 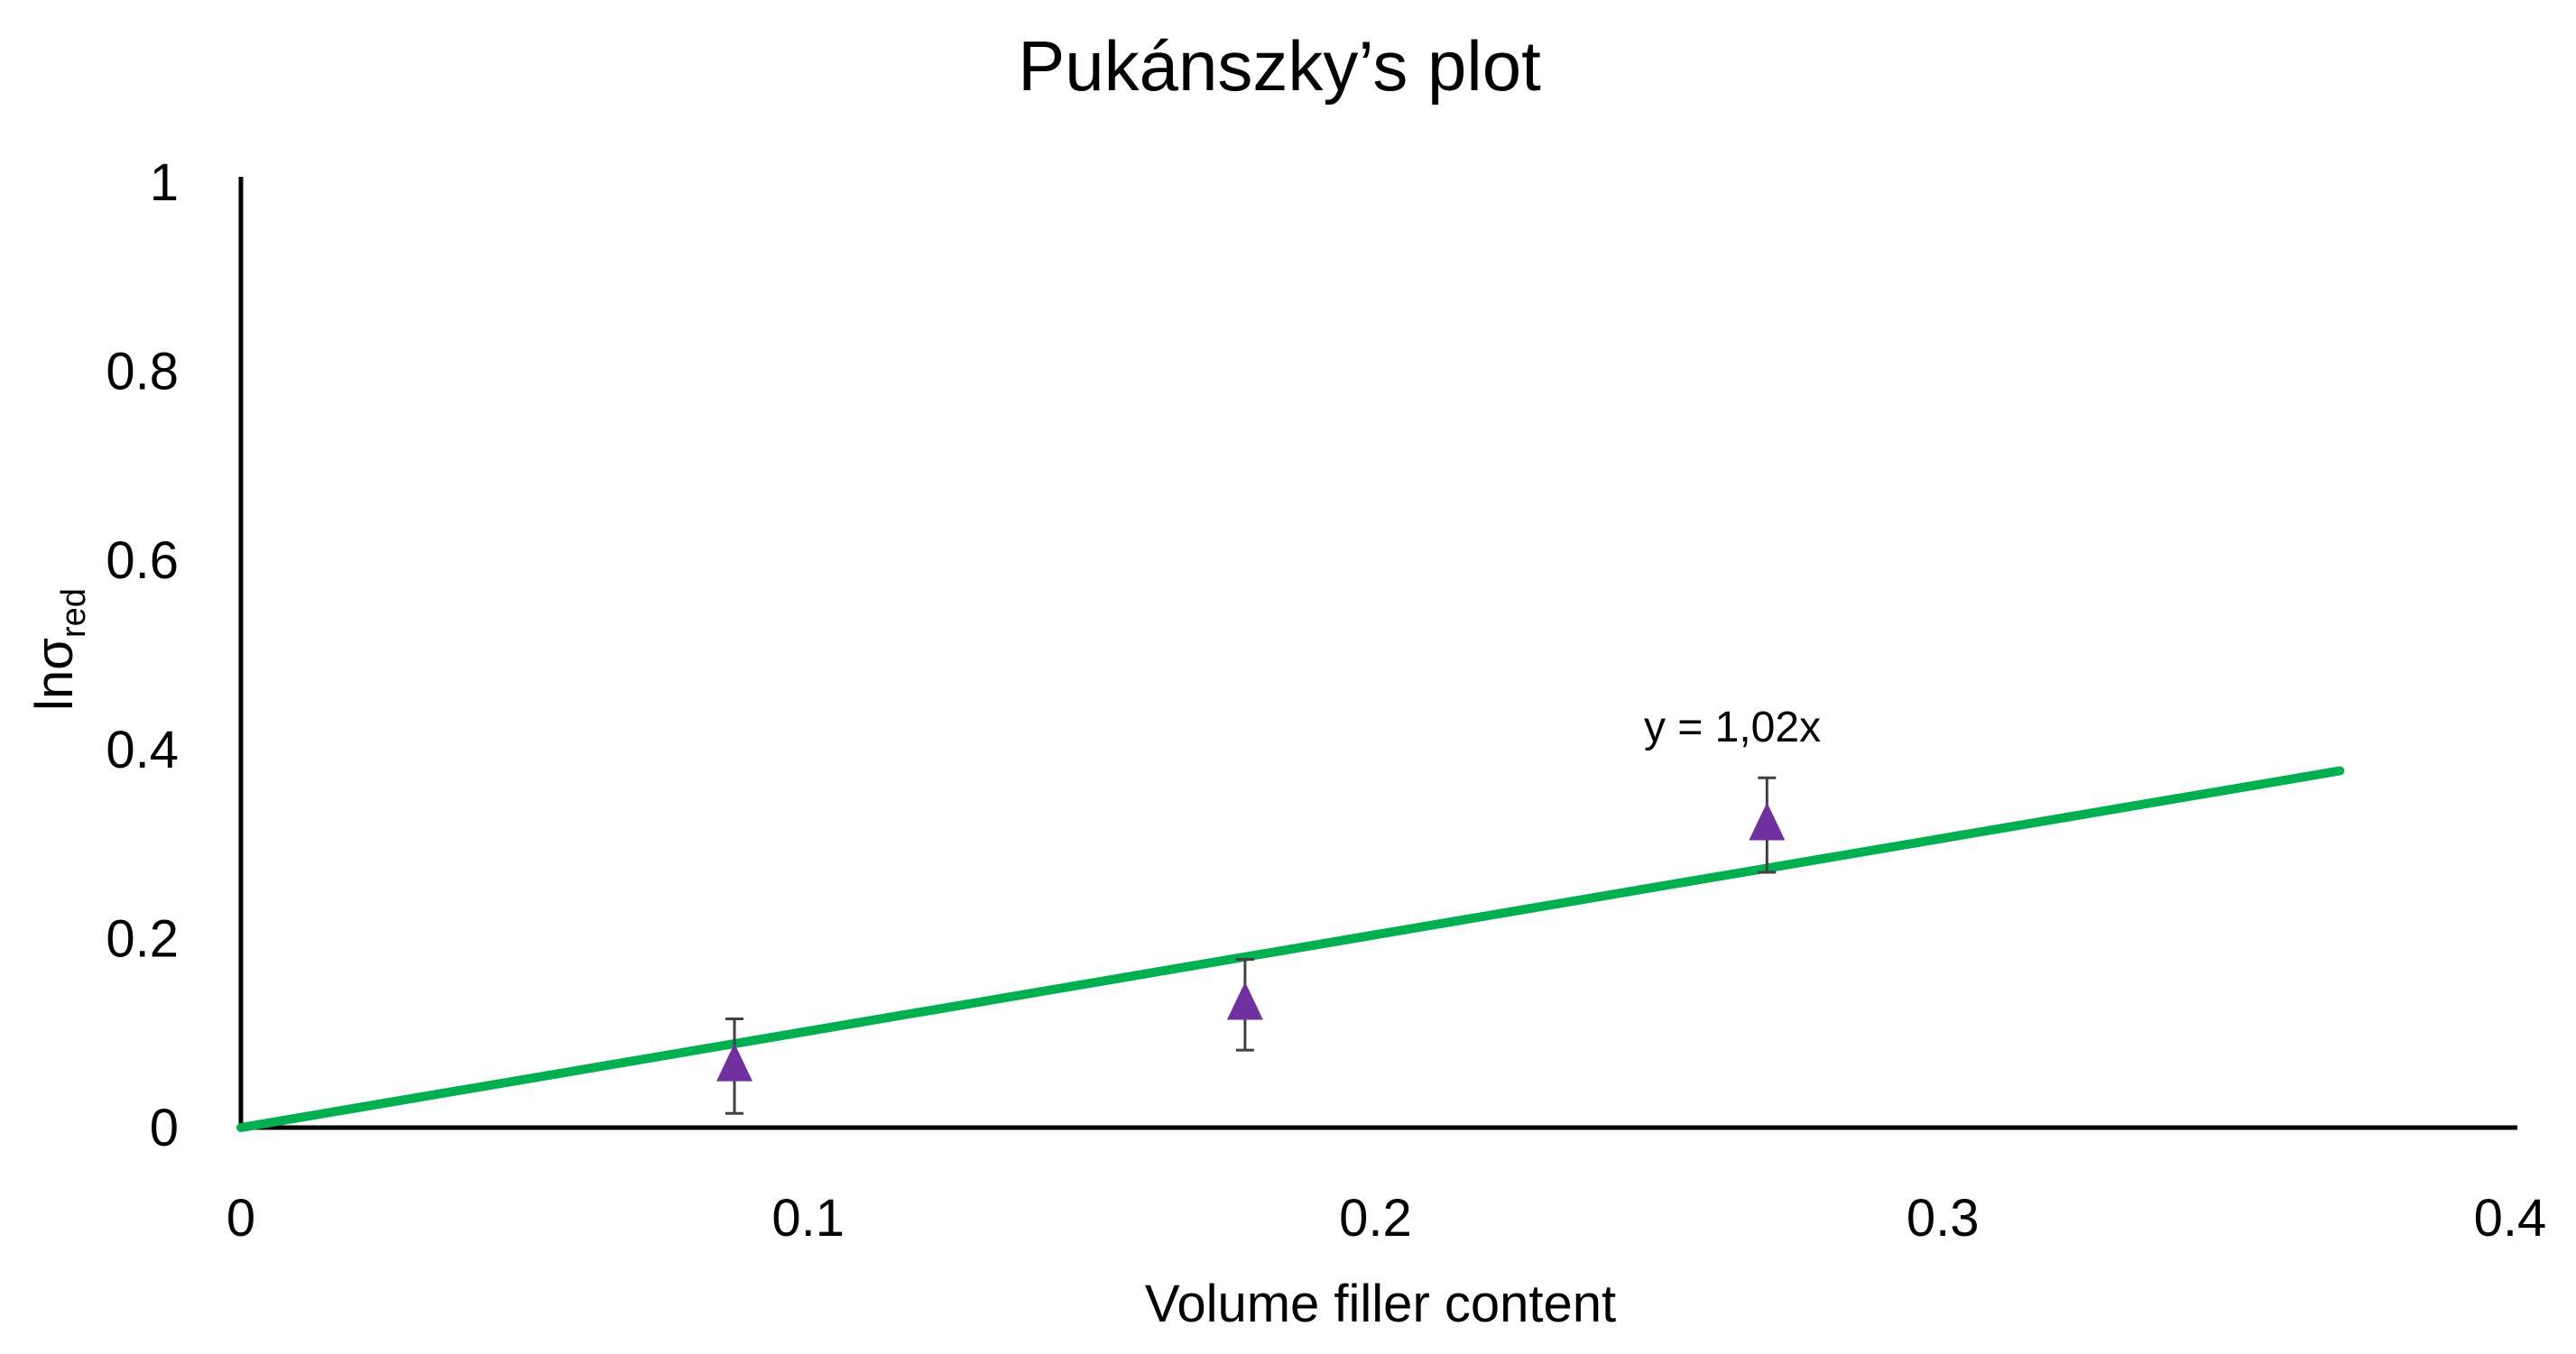 I want to click on x-axis-label: Volume filler content, so click(x=1380, y=1304).